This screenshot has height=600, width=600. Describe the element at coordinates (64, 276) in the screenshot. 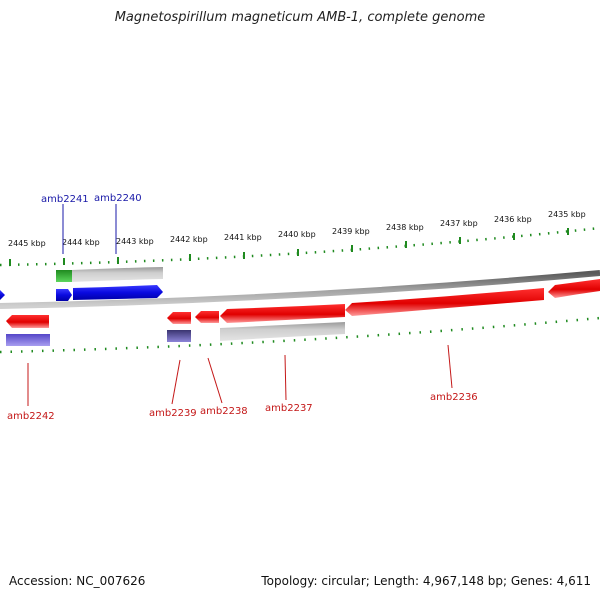

I see `cds-green` at that location.